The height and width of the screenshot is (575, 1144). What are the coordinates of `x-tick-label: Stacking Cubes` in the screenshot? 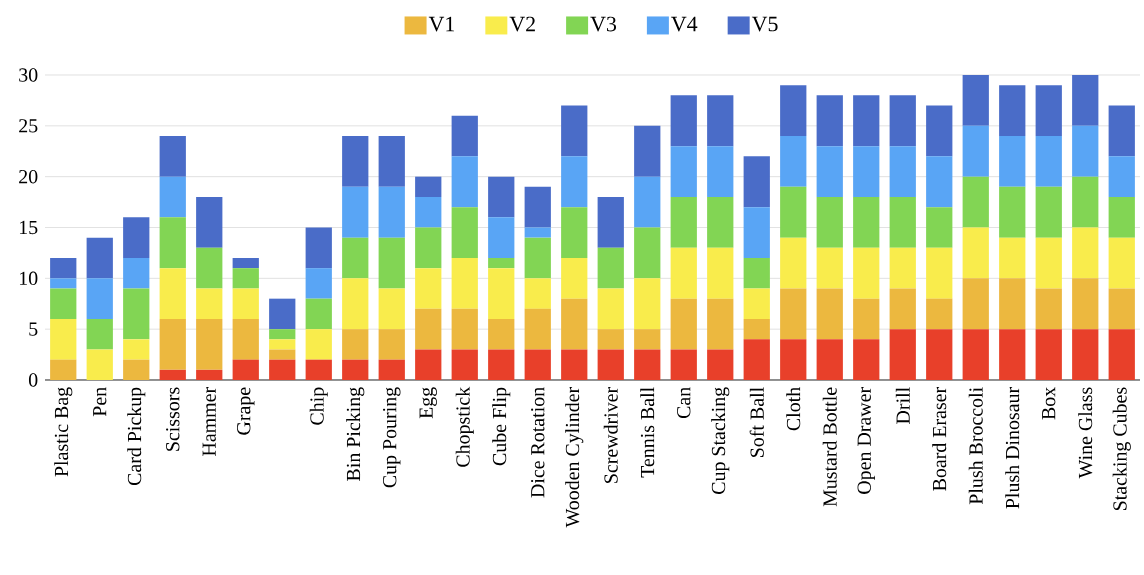 It's located at (1121, 449).